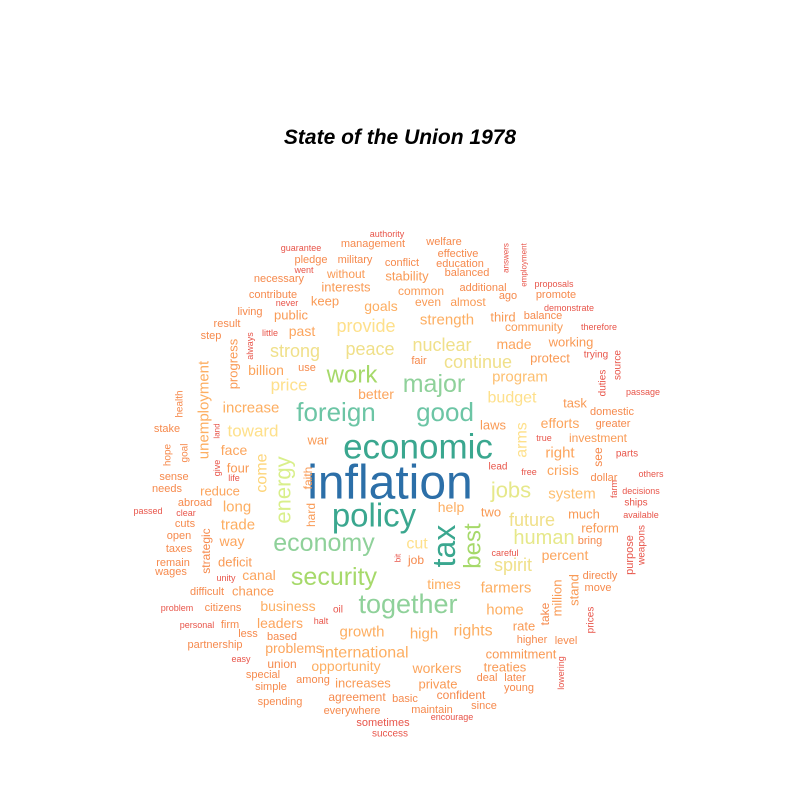  Describe the element at coordinates (598, 438) in the screenshot. I see `word-investment: investment` at that location.